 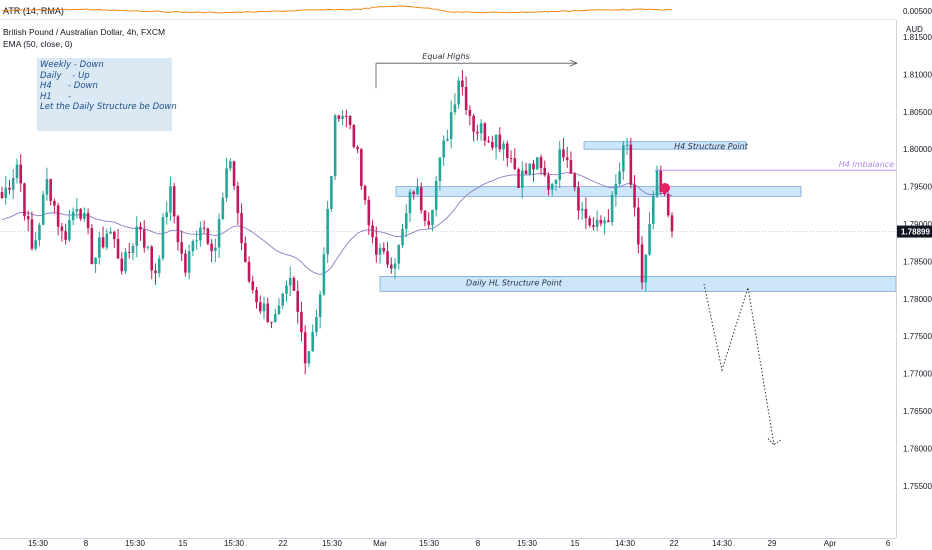 What do you see at coordinates (598, 191) in the screenshot?
I see `resistance-zone` at bounding box center [598, 191].